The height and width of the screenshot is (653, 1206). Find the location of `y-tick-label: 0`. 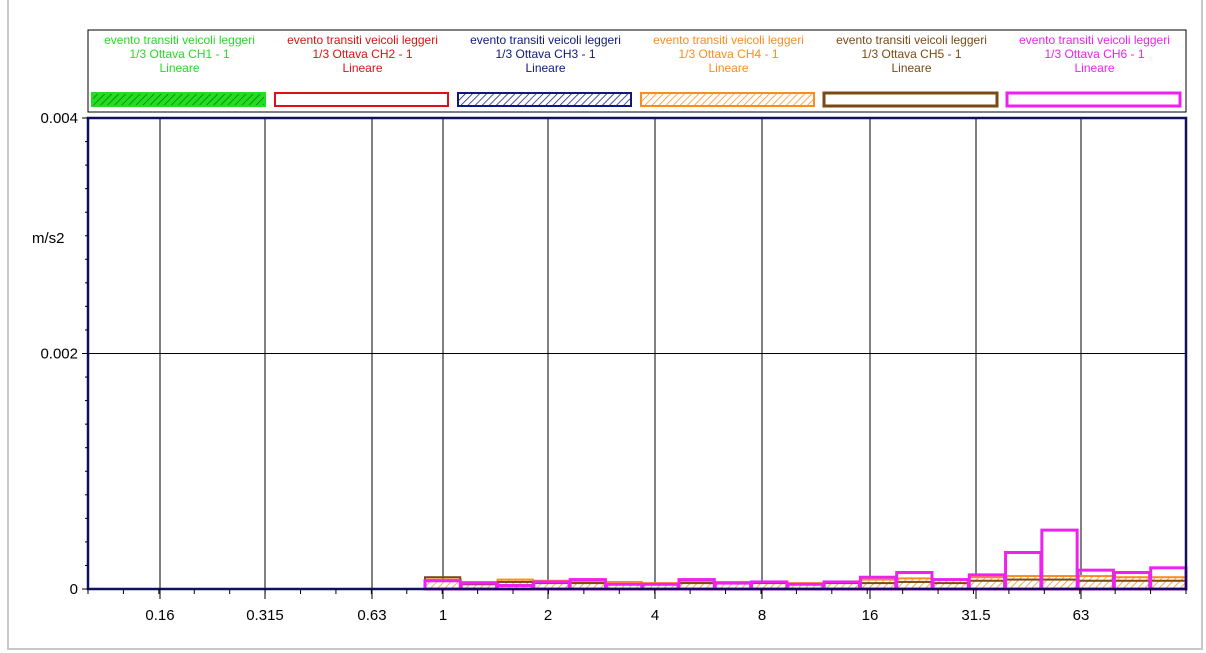

y-tick-label: 0 is located at coordinates (74, 589).